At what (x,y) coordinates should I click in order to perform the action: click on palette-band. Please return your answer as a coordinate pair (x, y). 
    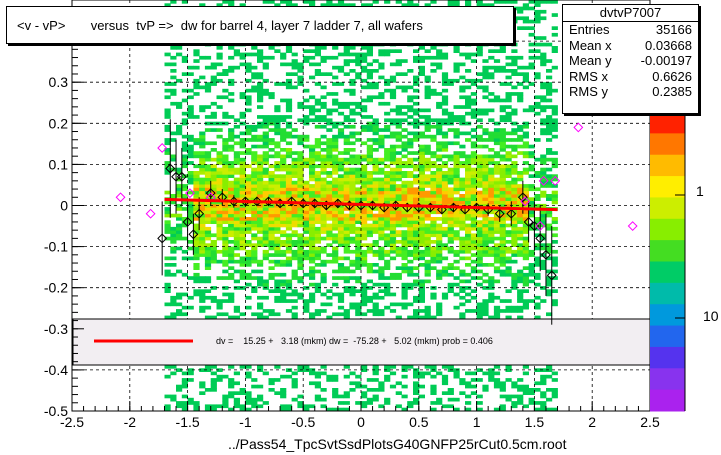
    Looking at the image, I should click on (667, 123).